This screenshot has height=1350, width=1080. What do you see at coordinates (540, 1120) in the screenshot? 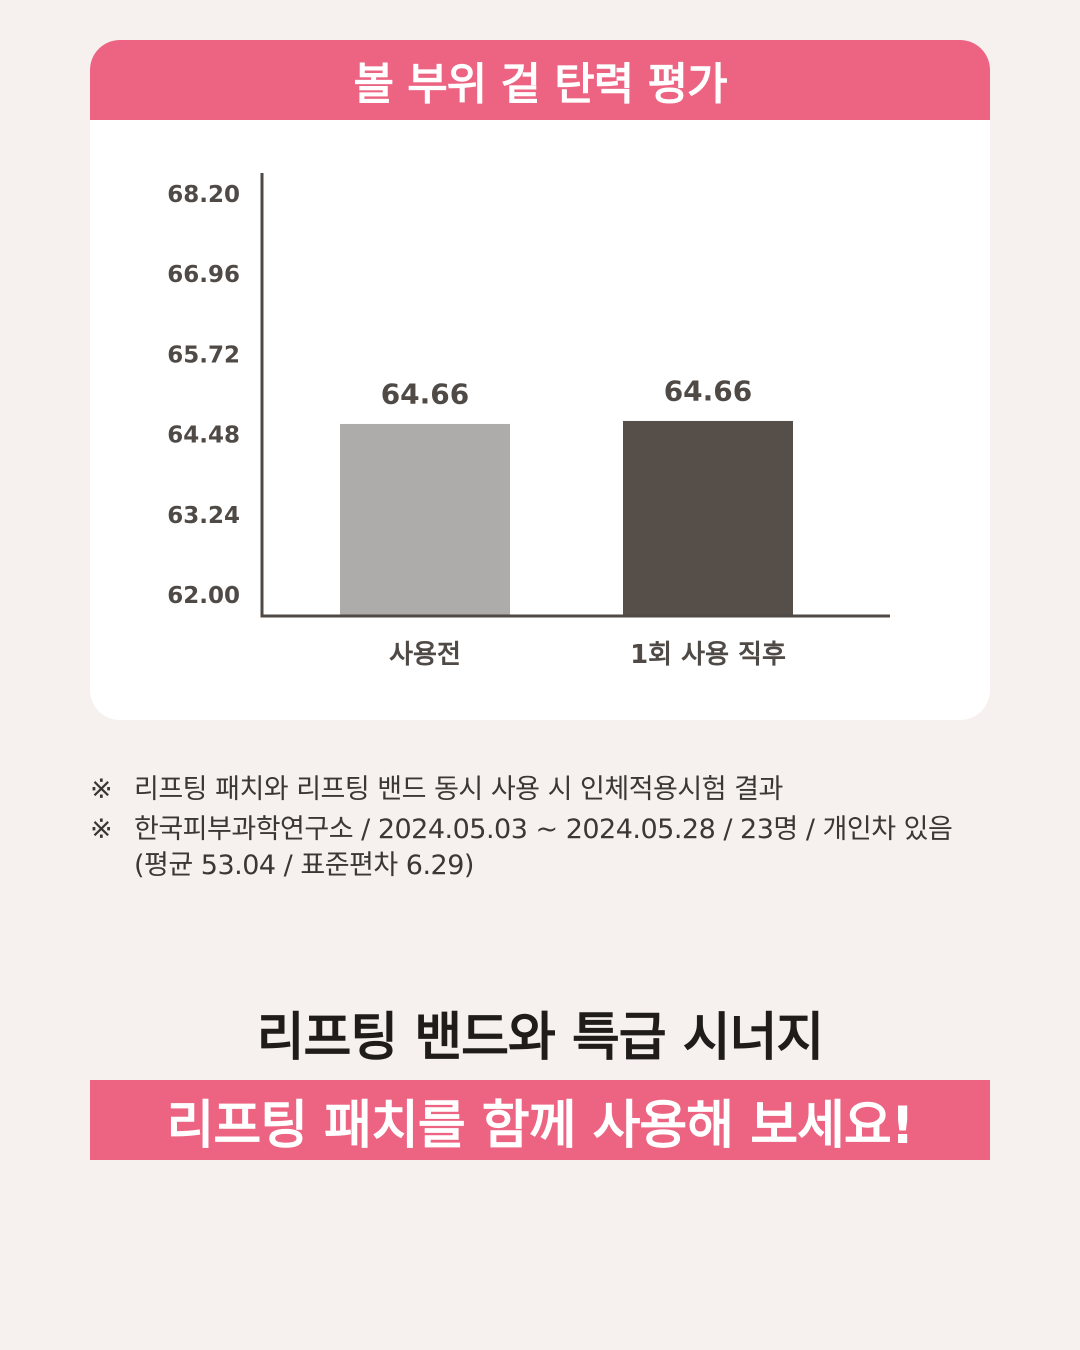
I see `promo-banner: 리프팅 패치를 함께 사용해 보세요!` at bounding box center [540, 1120].